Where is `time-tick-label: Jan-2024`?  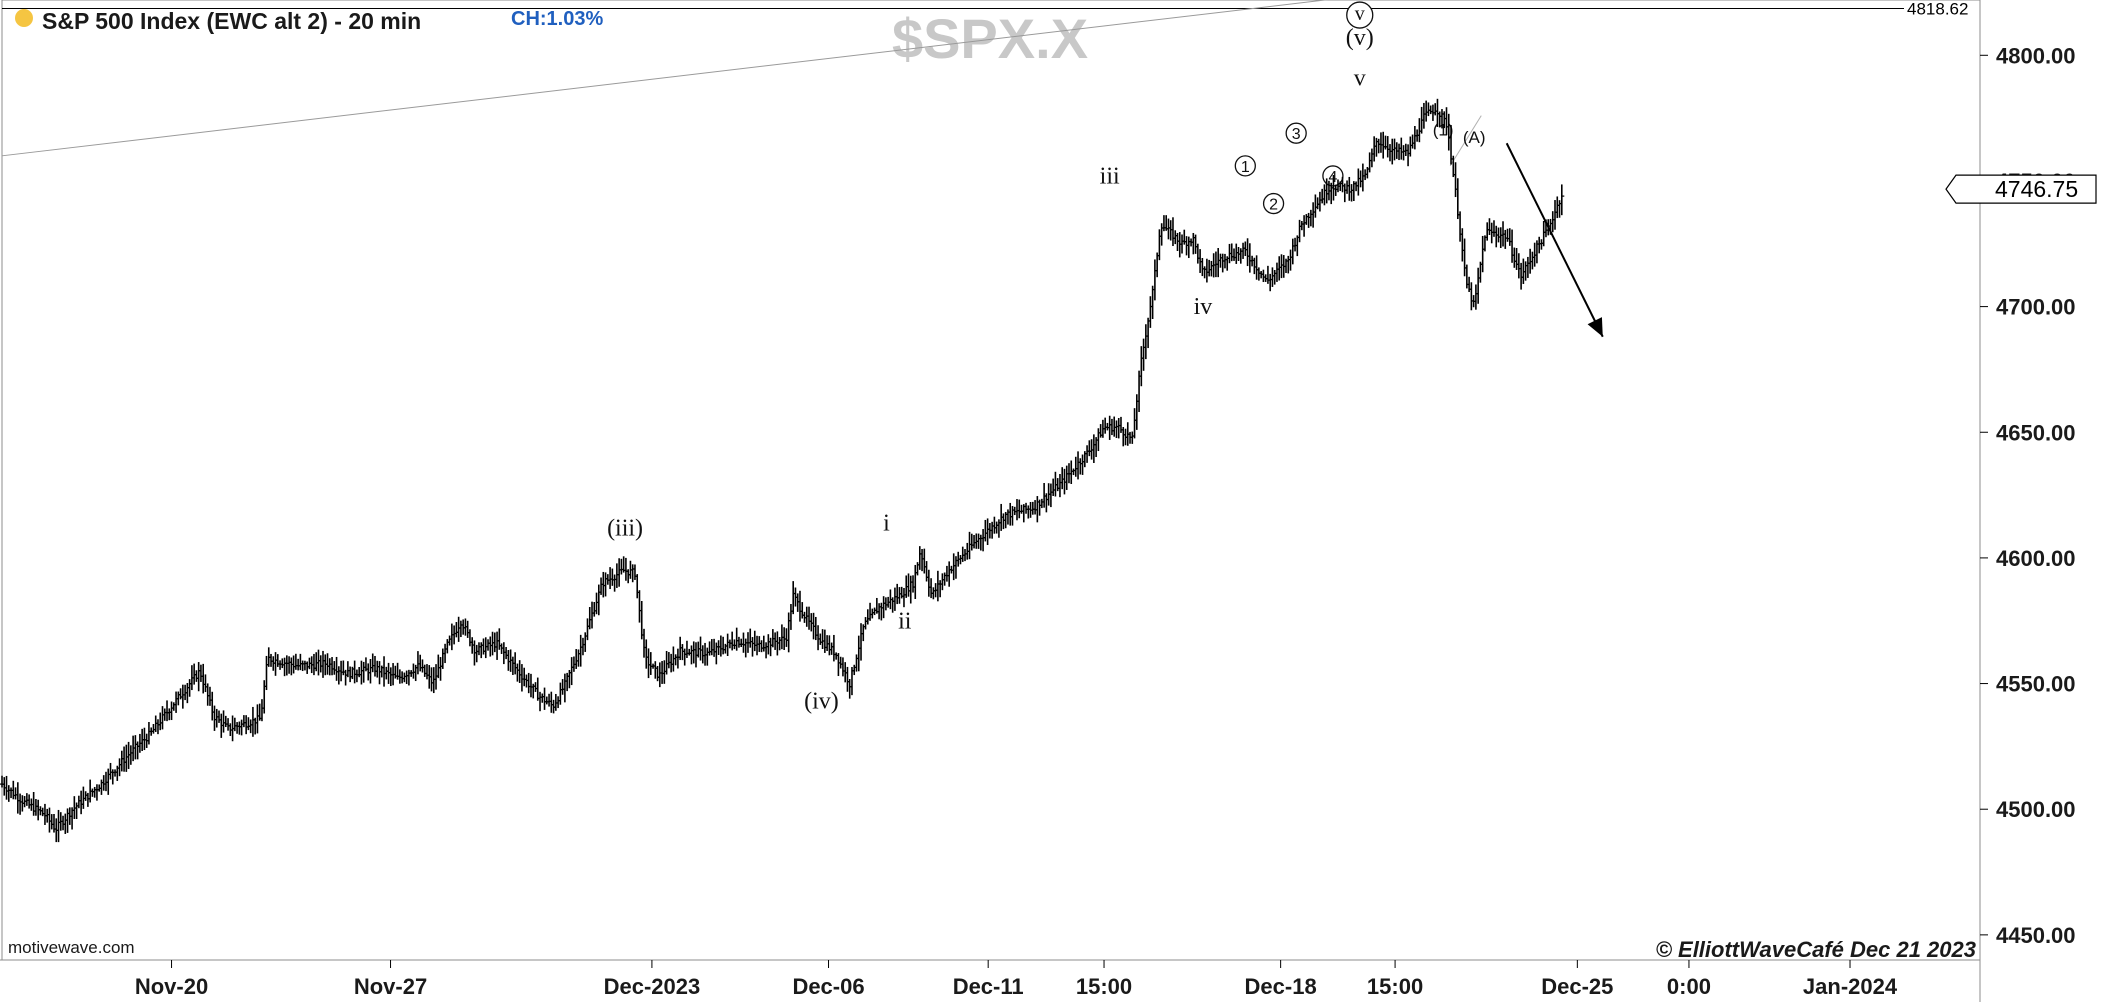
time-tick-label: Jan-2024 is located at coordinates (1850, 986).